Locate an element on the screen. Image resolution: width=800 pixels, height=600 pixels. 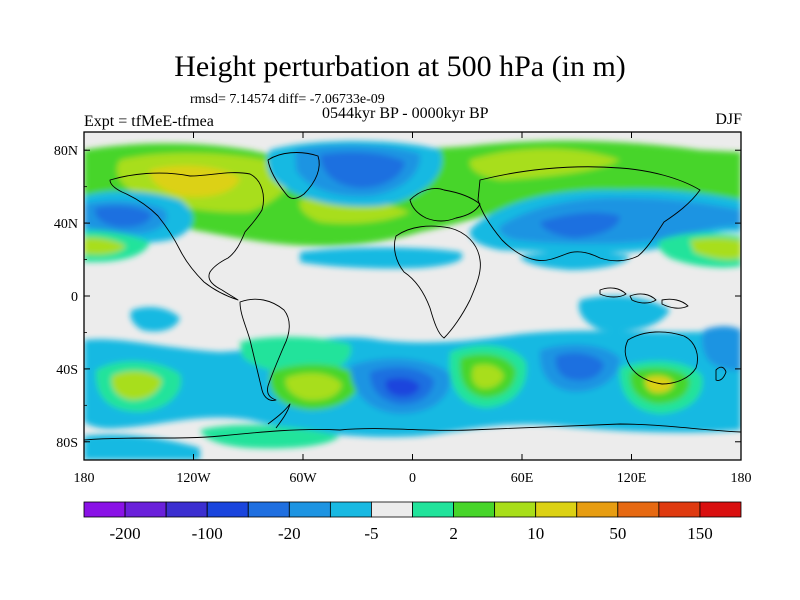
lat-tick-label: 40N is located at coordinates (66, 224).